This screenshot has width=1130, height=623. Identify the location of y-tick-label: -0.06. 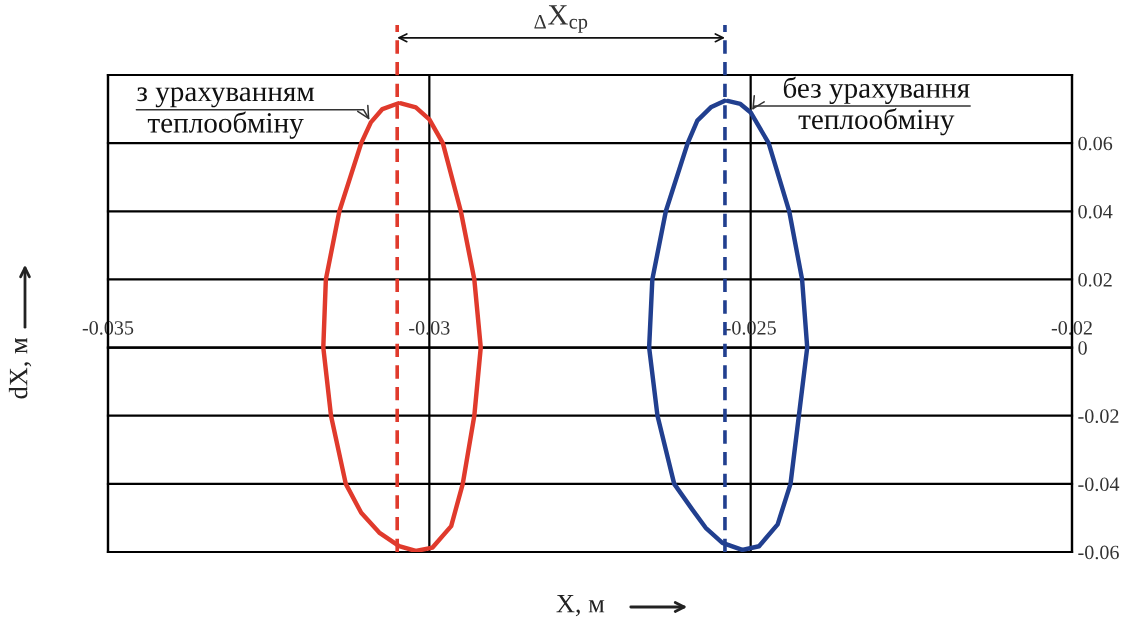
(1098, 552).